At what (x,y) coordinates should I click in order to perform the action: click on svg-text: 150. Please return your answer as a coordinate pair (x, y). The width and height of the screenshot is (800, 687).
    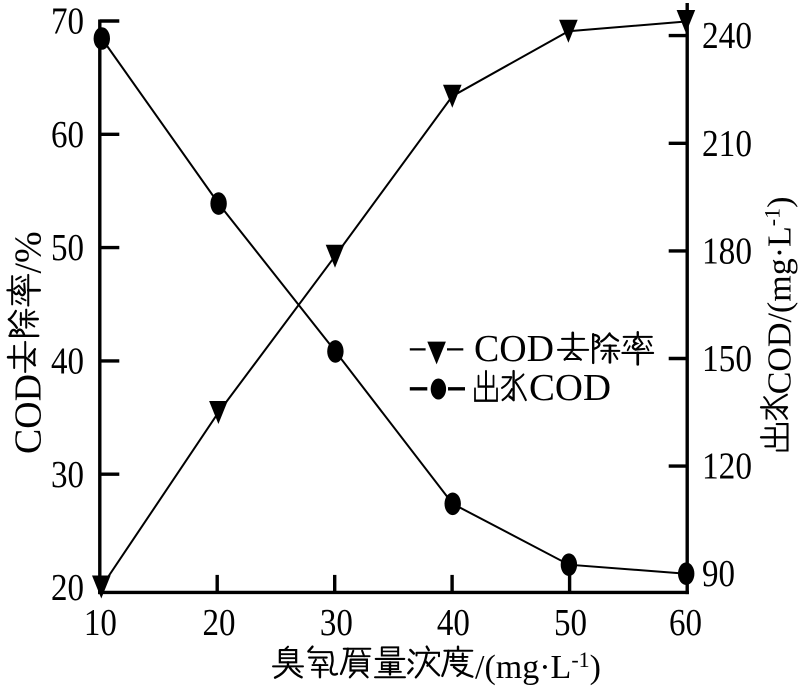
    Looking at the image, I should click on (727, 359).